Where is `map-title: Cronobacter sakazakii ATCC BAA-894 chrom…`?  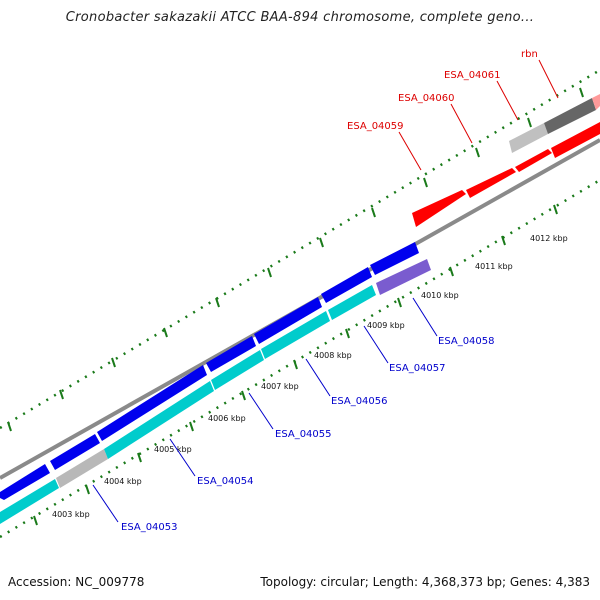
map-title: Cronobacter sakazakii ATCC BAA-894 chrom… is located at coordinates (300, 17).